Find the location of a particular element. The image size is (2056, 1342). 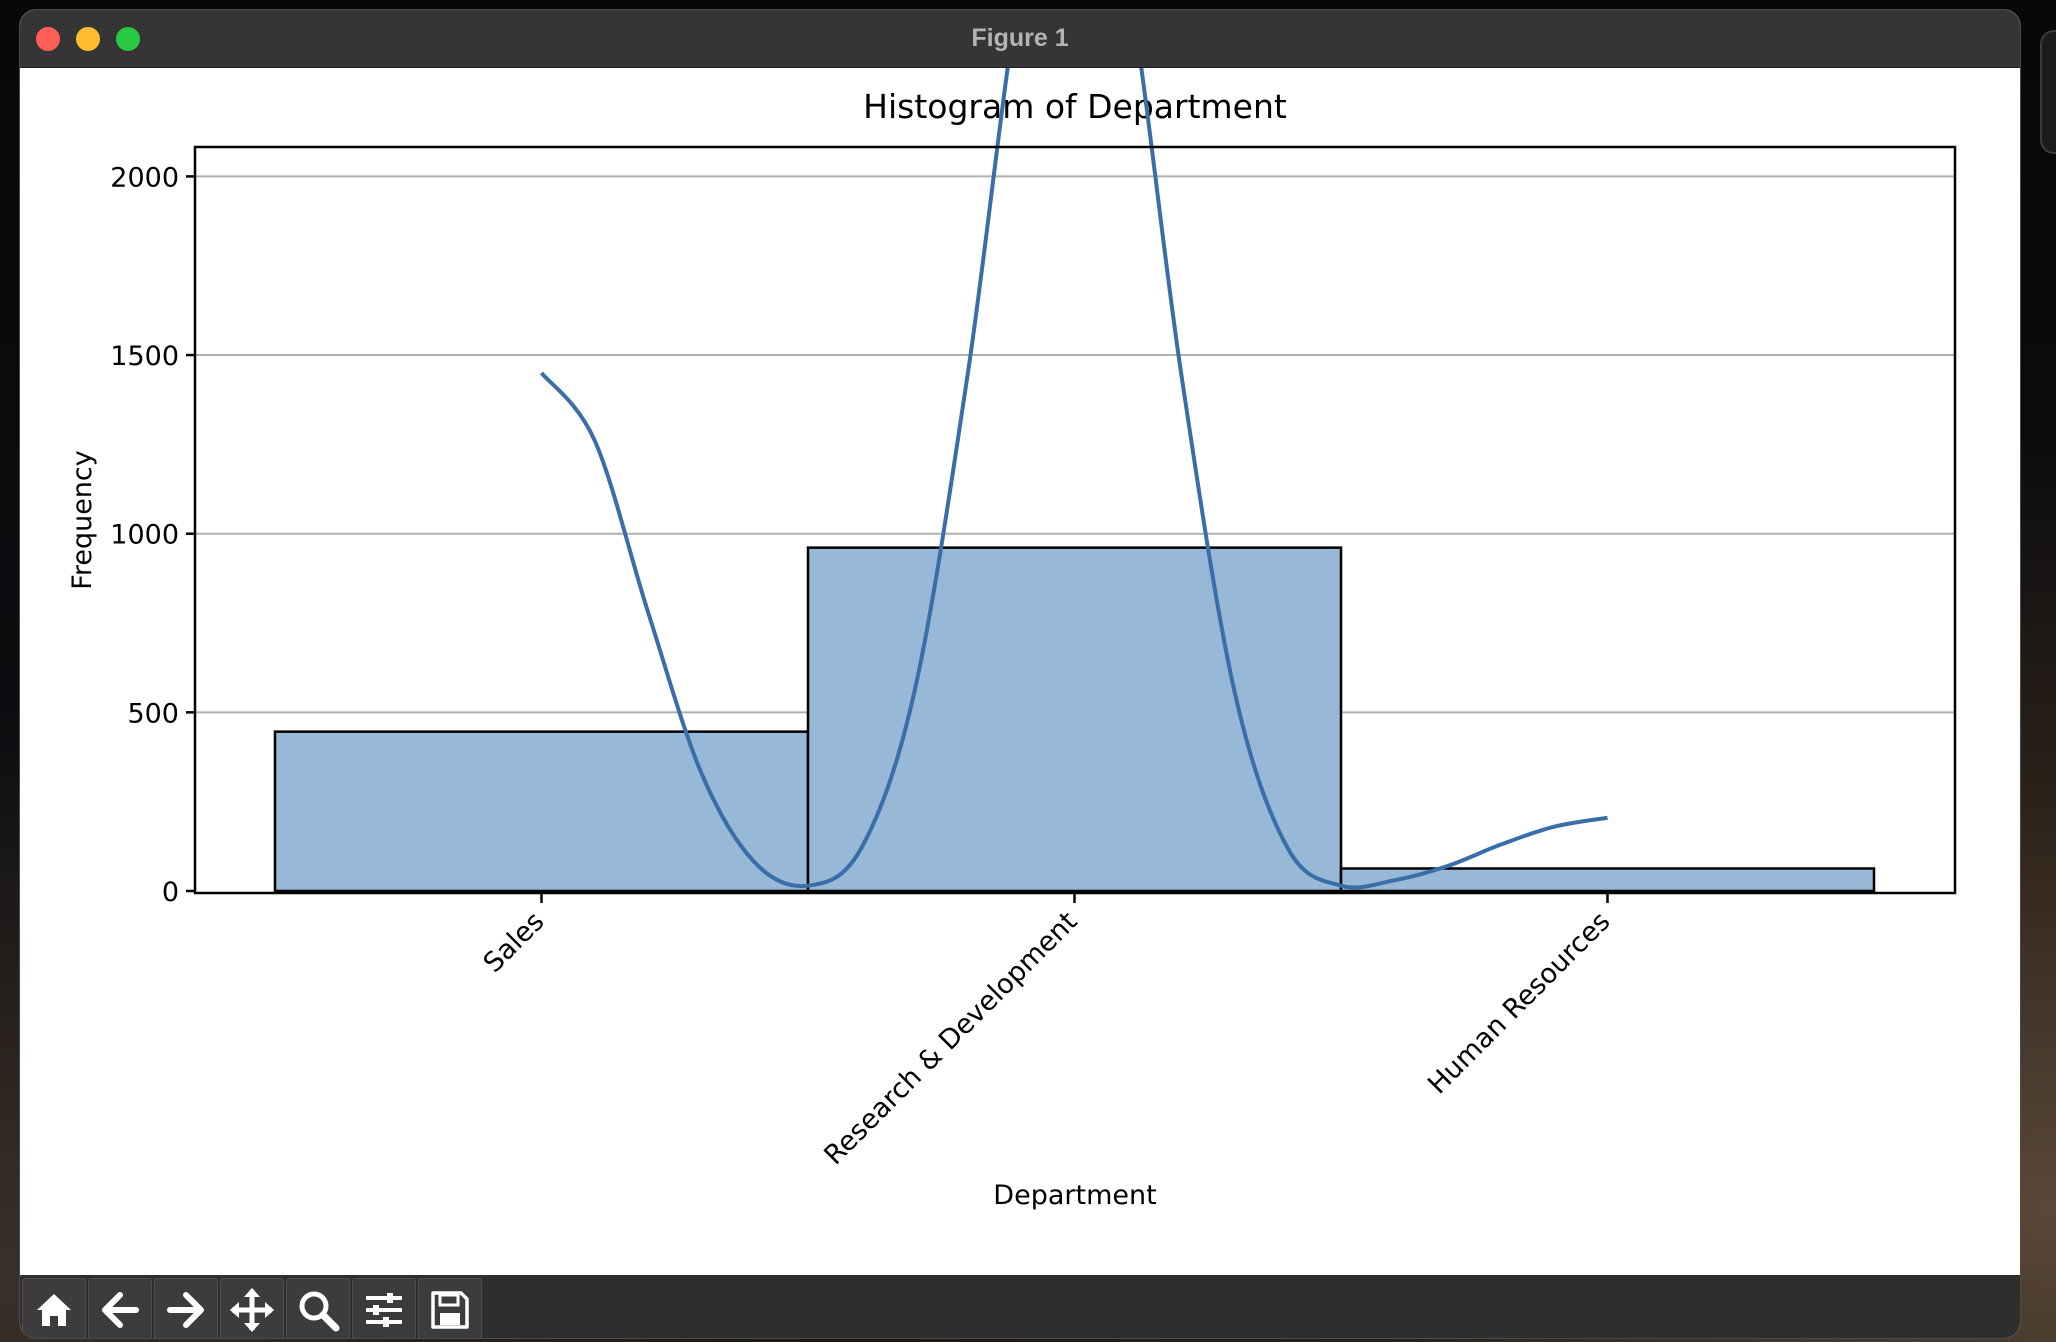

y-tick-label: 0 is located at coordinates (170, 892).